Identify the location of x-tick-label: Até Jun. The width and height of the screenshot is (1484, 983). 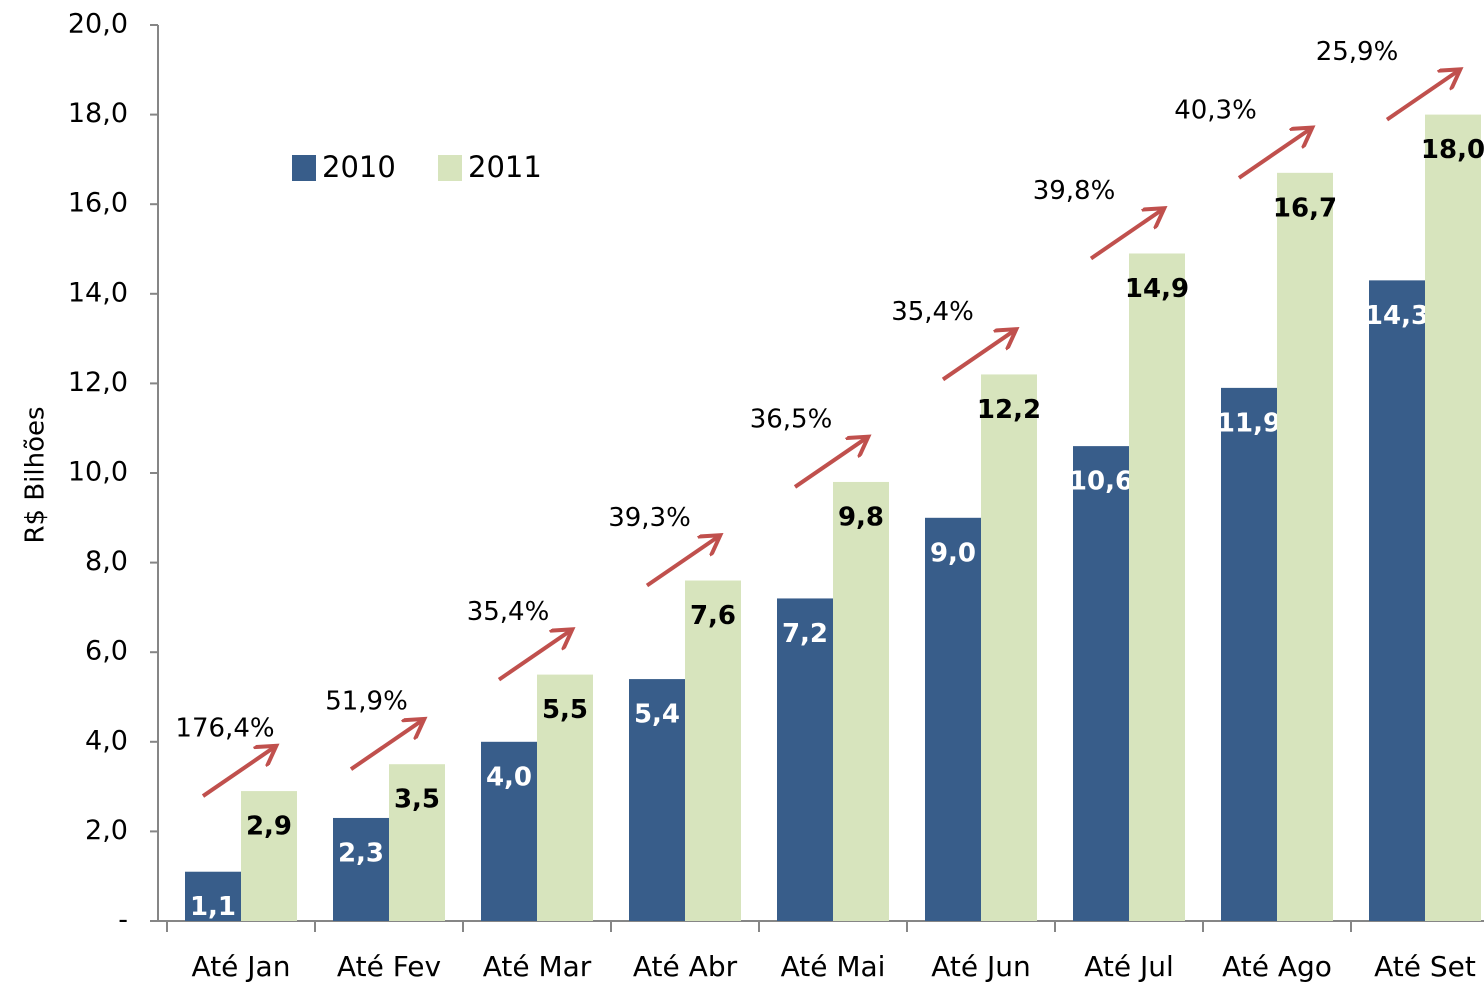
(981, 966).